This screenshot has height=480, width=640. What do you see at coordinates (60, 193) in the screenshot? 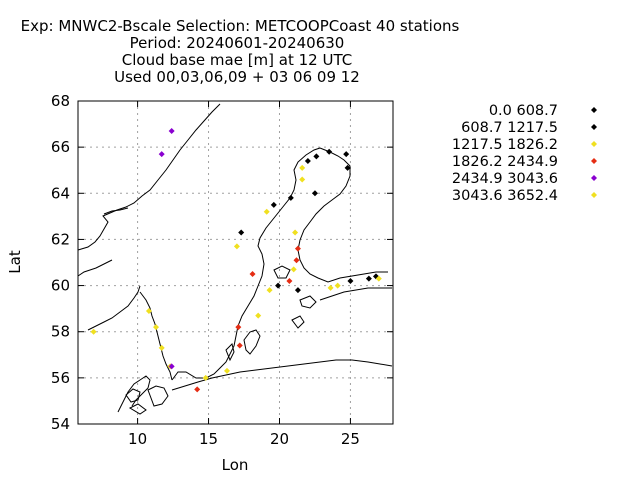
I see `y-tick-label: 64` at bounding box center [60, 193].